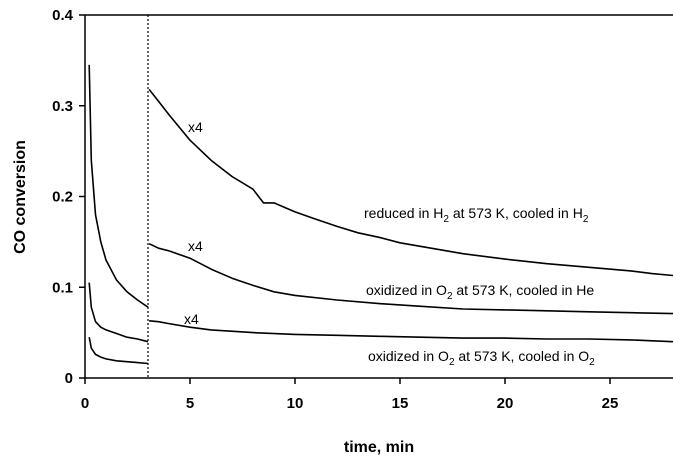  Describe the element at coordinates (118, 186) in the screenshot. I see `series-line-reduced-h2-initial` at that location.